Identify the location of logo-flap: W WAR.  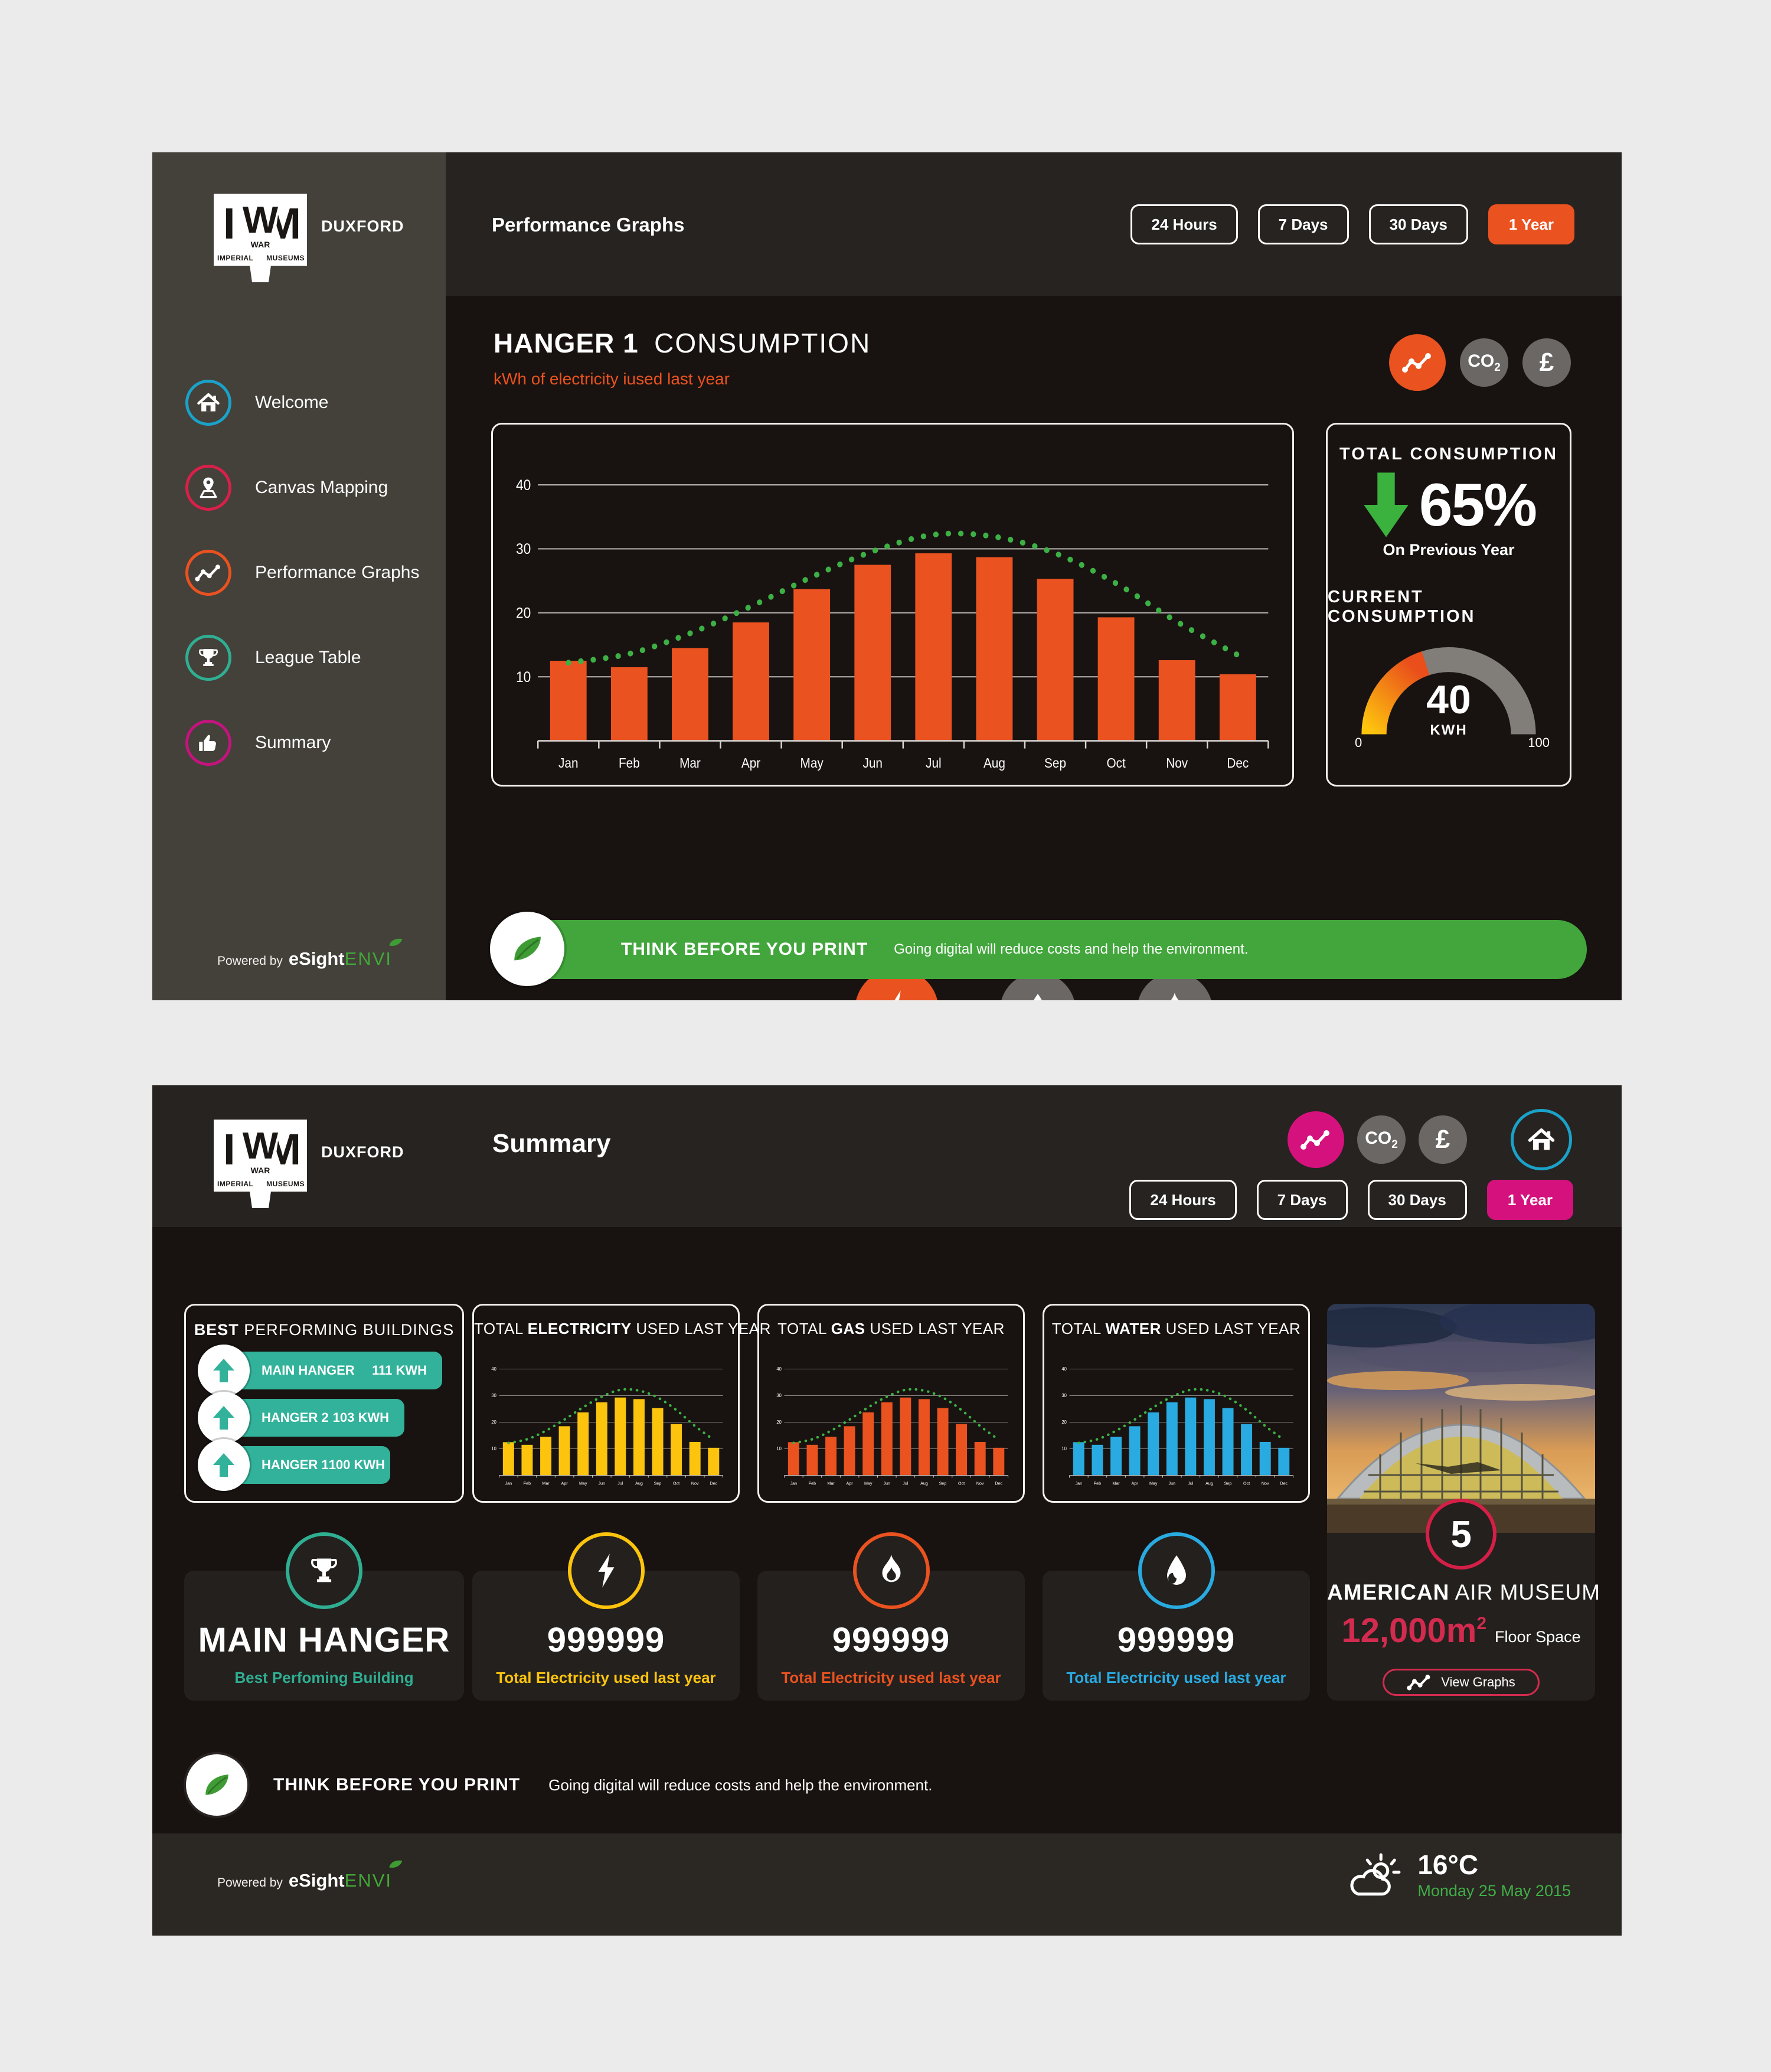
(260, 238).